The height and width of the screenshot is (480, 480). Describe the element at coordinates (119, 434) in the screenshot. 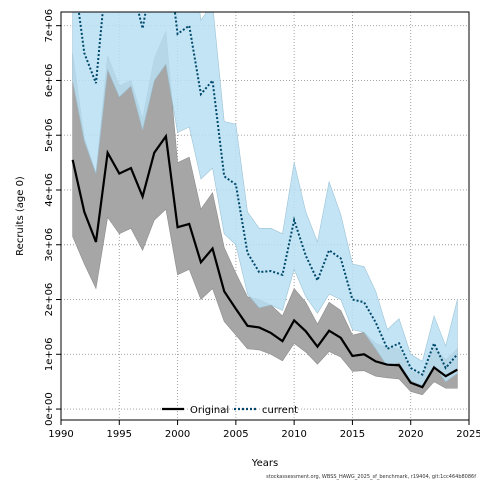

I see `x-tick-label: 1995` at that location.